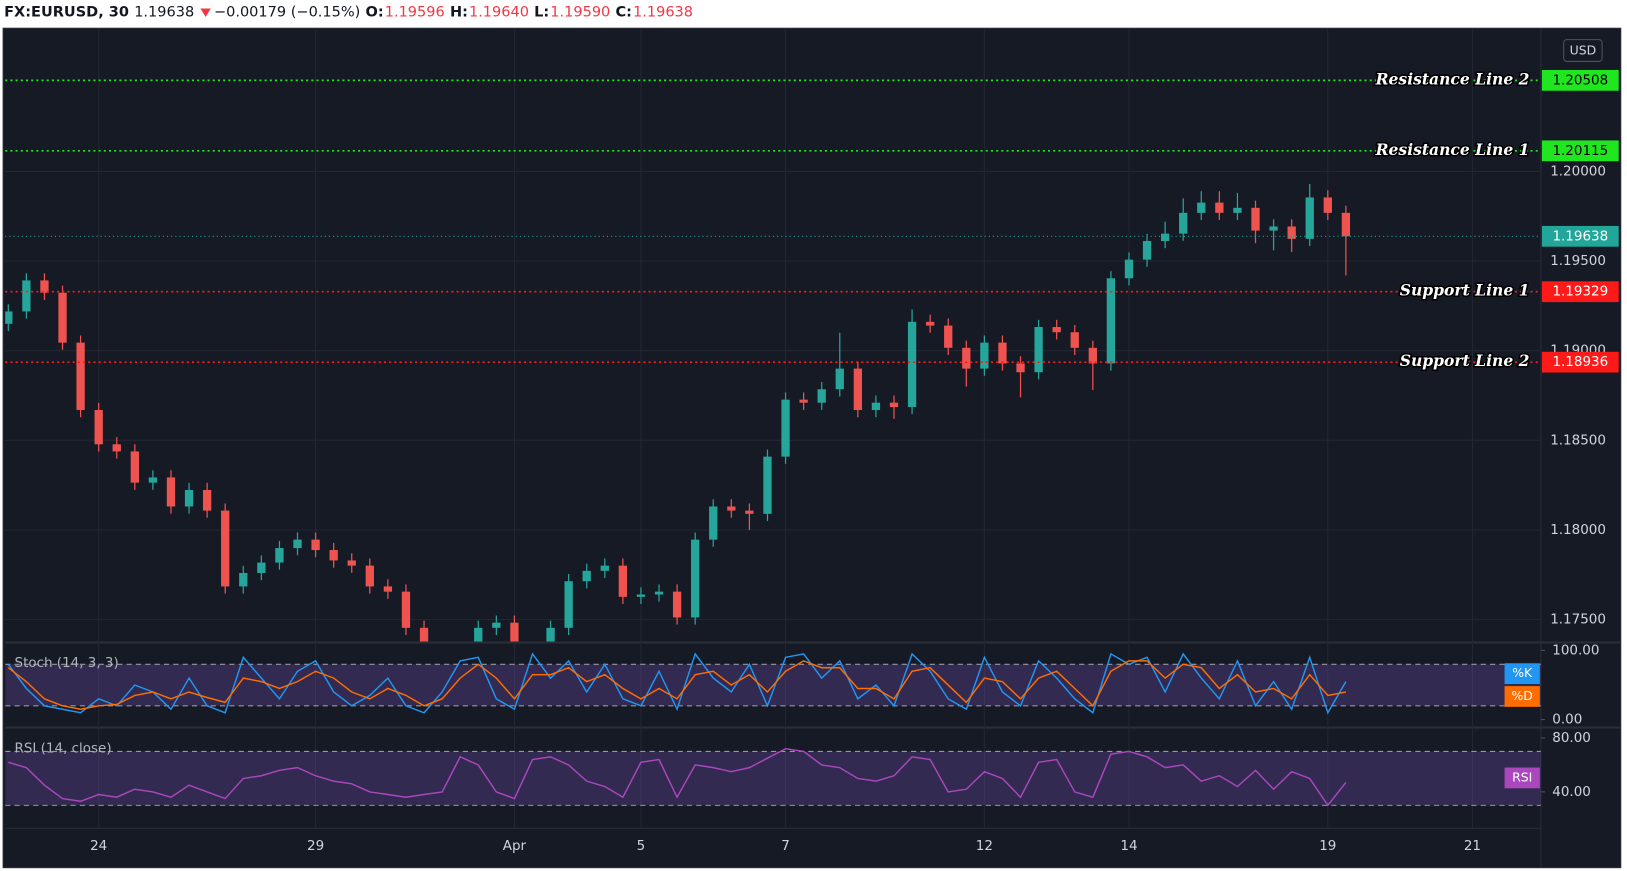  I want to click on header-change: −0.00179 (−0.15%), so click(287, 13).